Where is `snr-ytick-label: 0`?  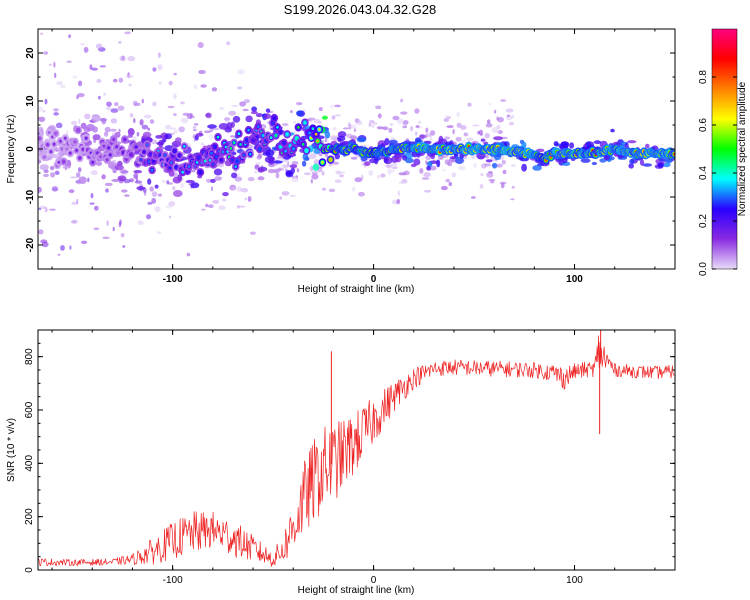
snr-ytick-label: 0 is located at coordinates (29, 570).